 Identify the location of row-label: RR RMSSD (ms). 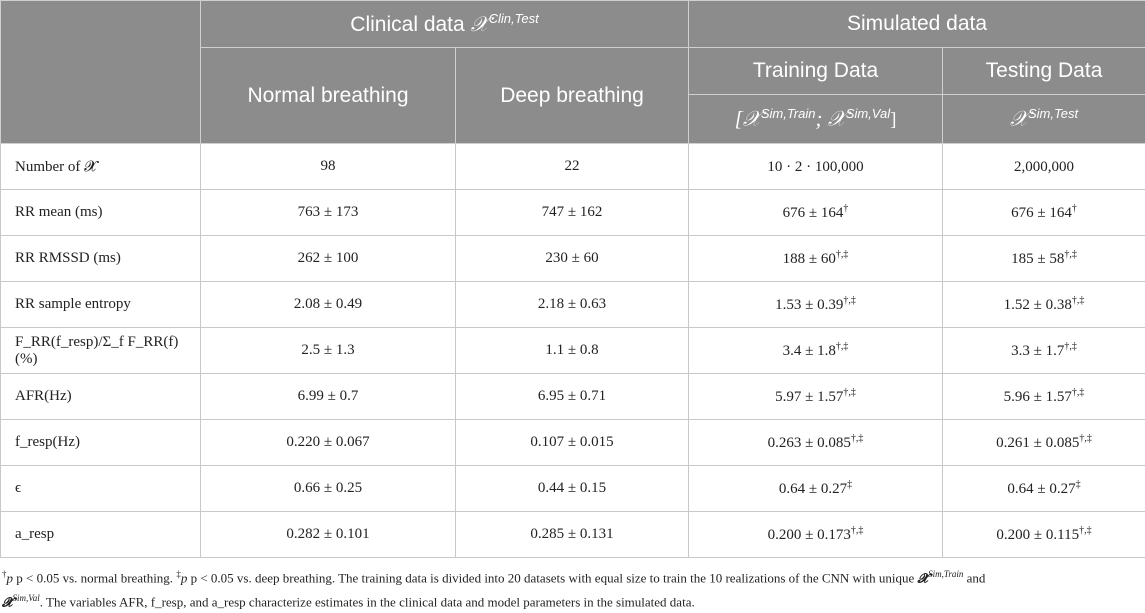
(101, 259).